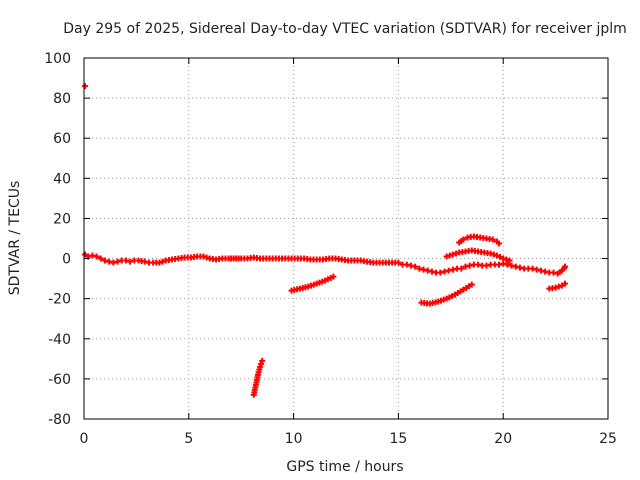  What do you see at coordinates (59, 380) in the screenshot?
I see `y-tick-label: -60` at bounding box center [59, 380].